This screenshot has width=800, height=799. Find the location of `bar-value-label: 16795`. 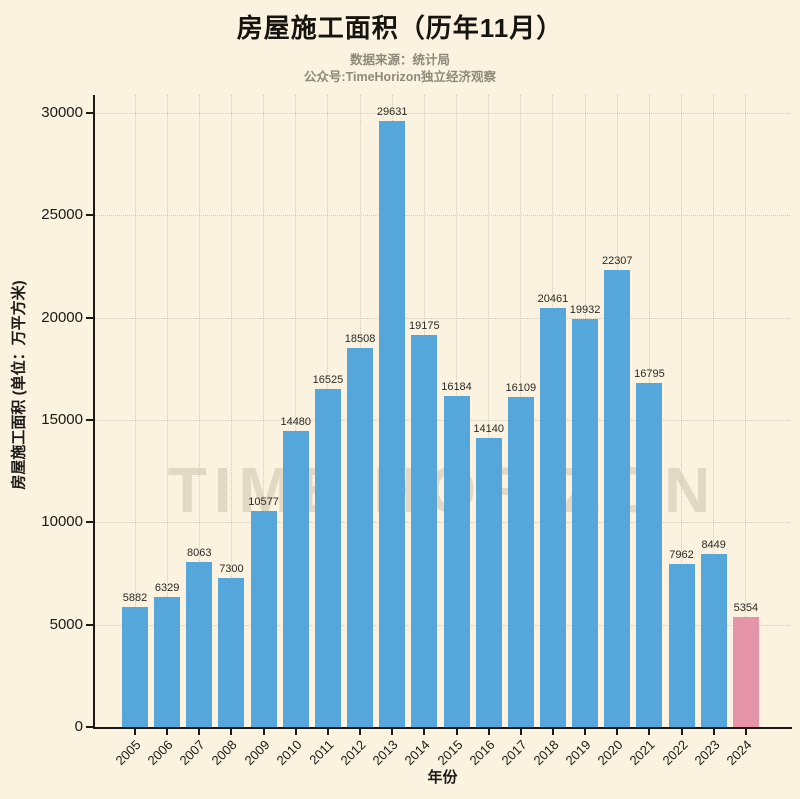

bar-value-label: 16795 is located at coordinates (649, 374).